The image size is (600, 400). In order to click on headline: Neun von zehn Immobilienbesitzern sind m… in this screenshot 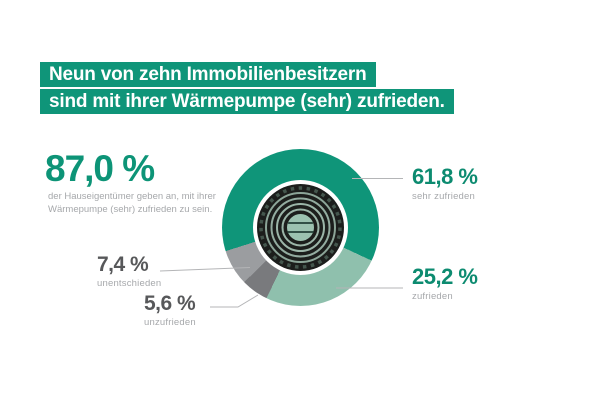, I will do `click(247, 89)`.